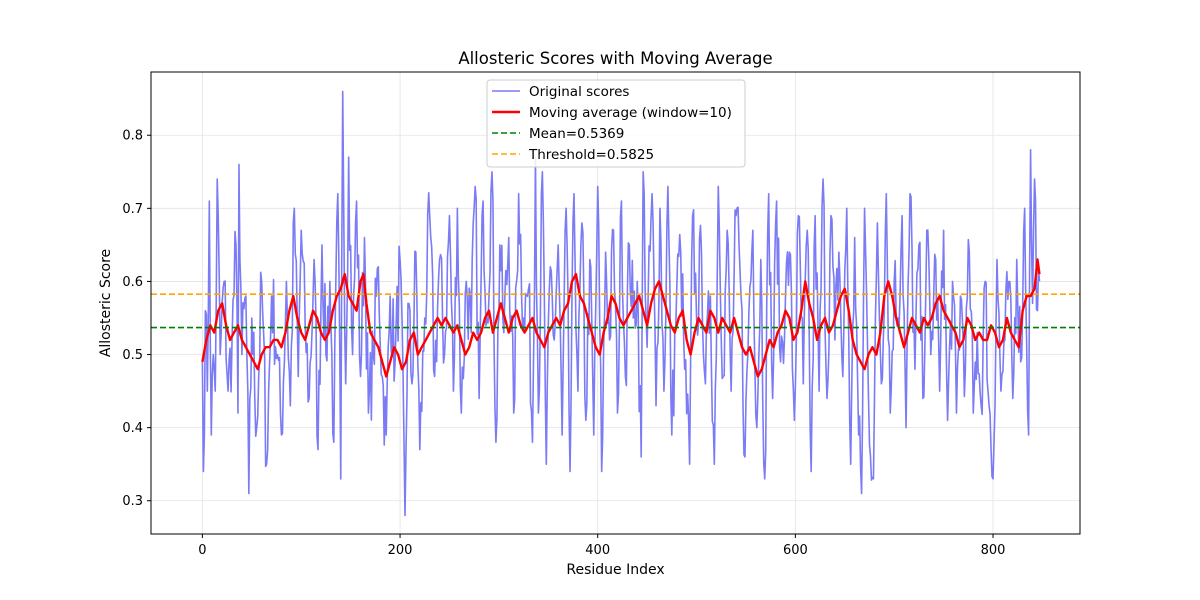  I want to click on x-axis-title: Residue Index, so click(615, 570).